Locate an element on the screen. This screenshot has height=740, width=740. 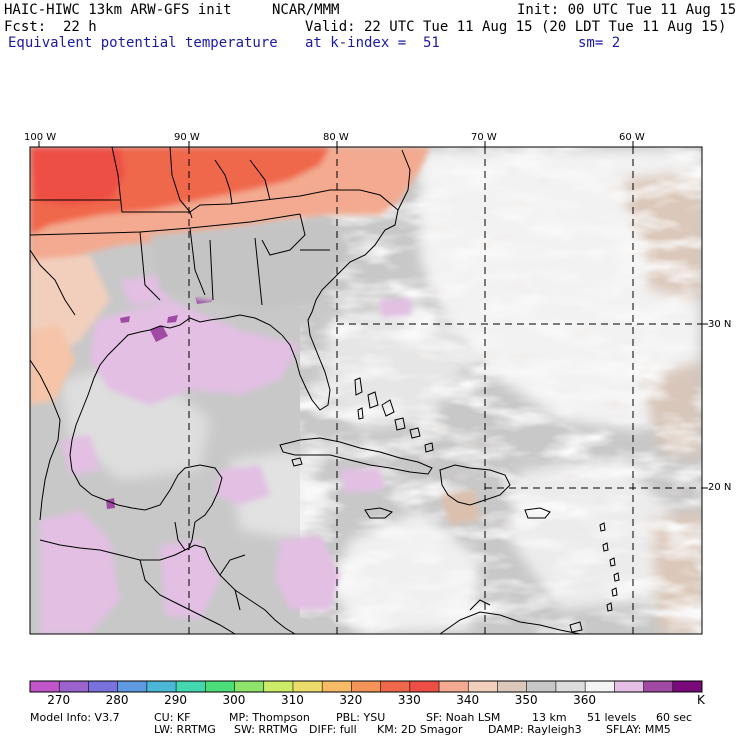
lon-label-60w: 60 W is located at coordinates (632, 137).